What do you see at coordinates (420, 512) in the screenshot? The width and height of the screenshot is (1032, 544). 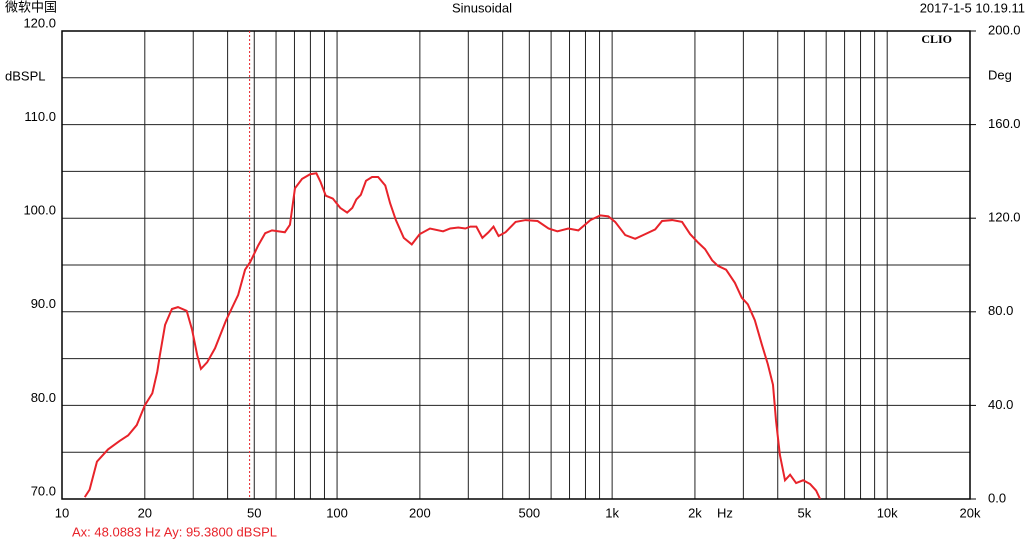 I see `x-tick-label: 200` at bounding box center [420, 512].